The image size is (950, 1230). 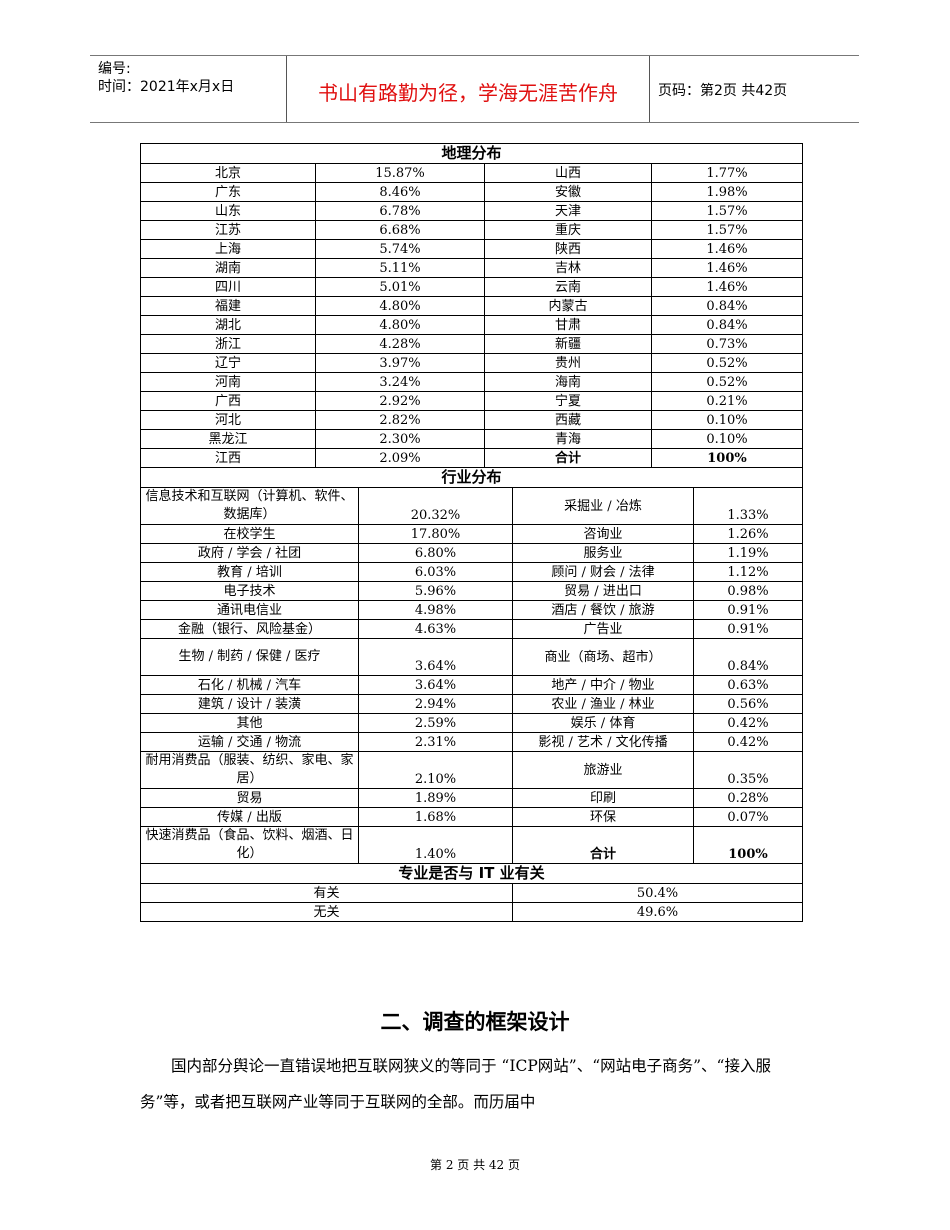 What do you see at coordinates (228, 287) in the screenshot?
I see `label-cell: 四川` at bounding box center [228, 287].